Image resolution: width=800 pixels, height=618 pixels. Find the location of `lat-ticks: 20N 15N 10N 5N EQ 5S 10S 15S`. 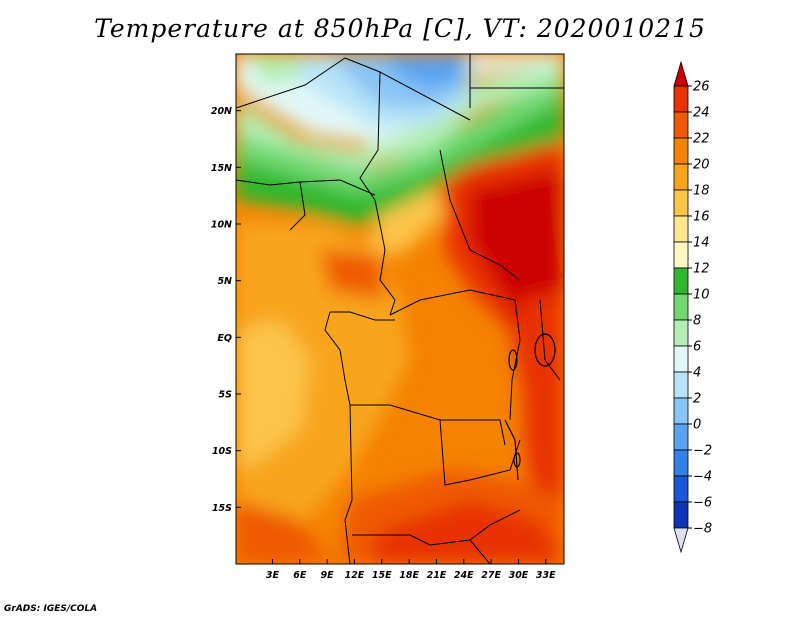

lat-ticks: 20N 15N 10N 5N EQ 5S 10S 15S is located at coordinates (226, 310).